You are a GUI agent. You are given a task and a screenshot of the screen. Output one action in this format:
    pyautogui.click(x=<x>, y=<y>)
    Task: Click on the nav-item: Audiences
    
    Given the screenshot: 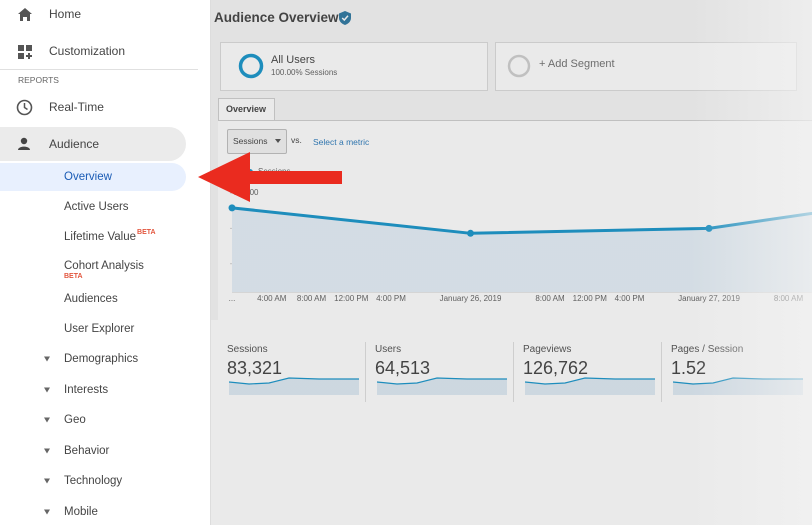 What is the action you would take?
    pyautogui.click(x=91, y=299)
    